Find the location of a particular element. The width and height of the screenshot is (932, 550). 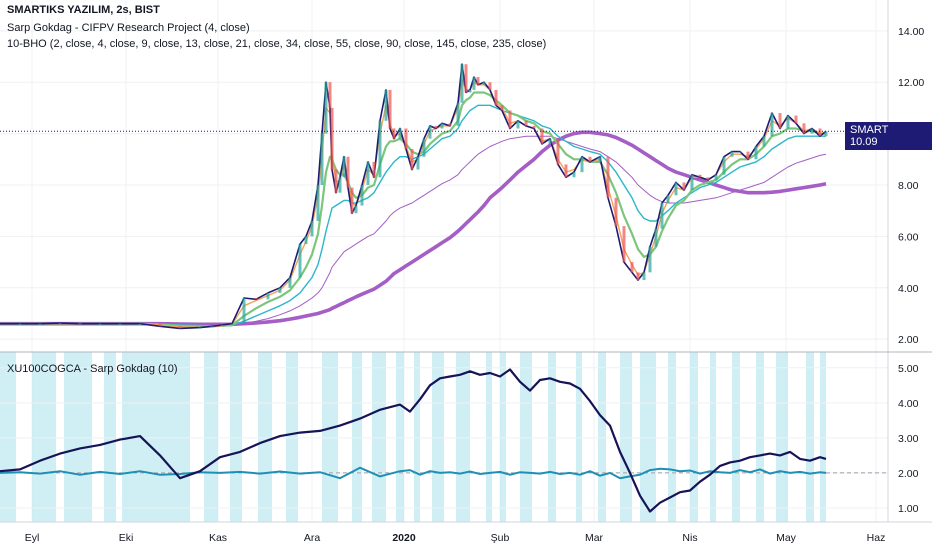

lower-y-tick-label: 4.00 is located at coordinates (908, 404).